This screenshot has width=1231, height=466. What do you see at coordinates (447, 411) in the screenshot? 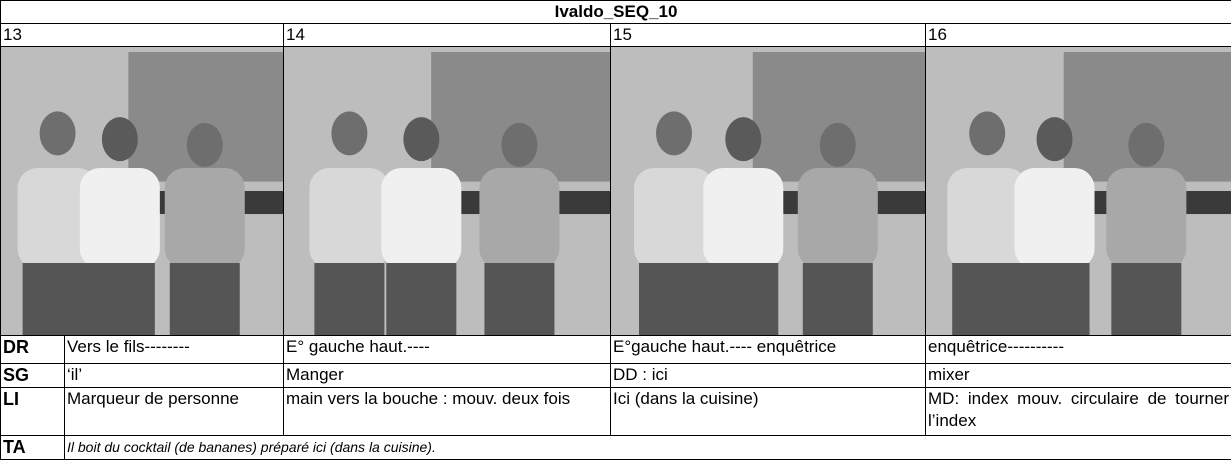
I see `li-cell: main vers la bouche : mouv. deux fois` at bounding box center [447, 411].